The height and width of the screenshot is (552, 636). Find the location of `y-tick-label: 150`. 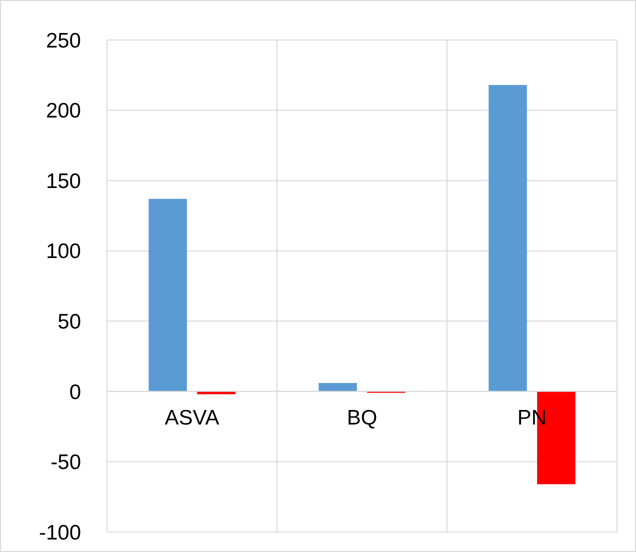

y-tick-label: 150 is located at coordinates (63, 181).